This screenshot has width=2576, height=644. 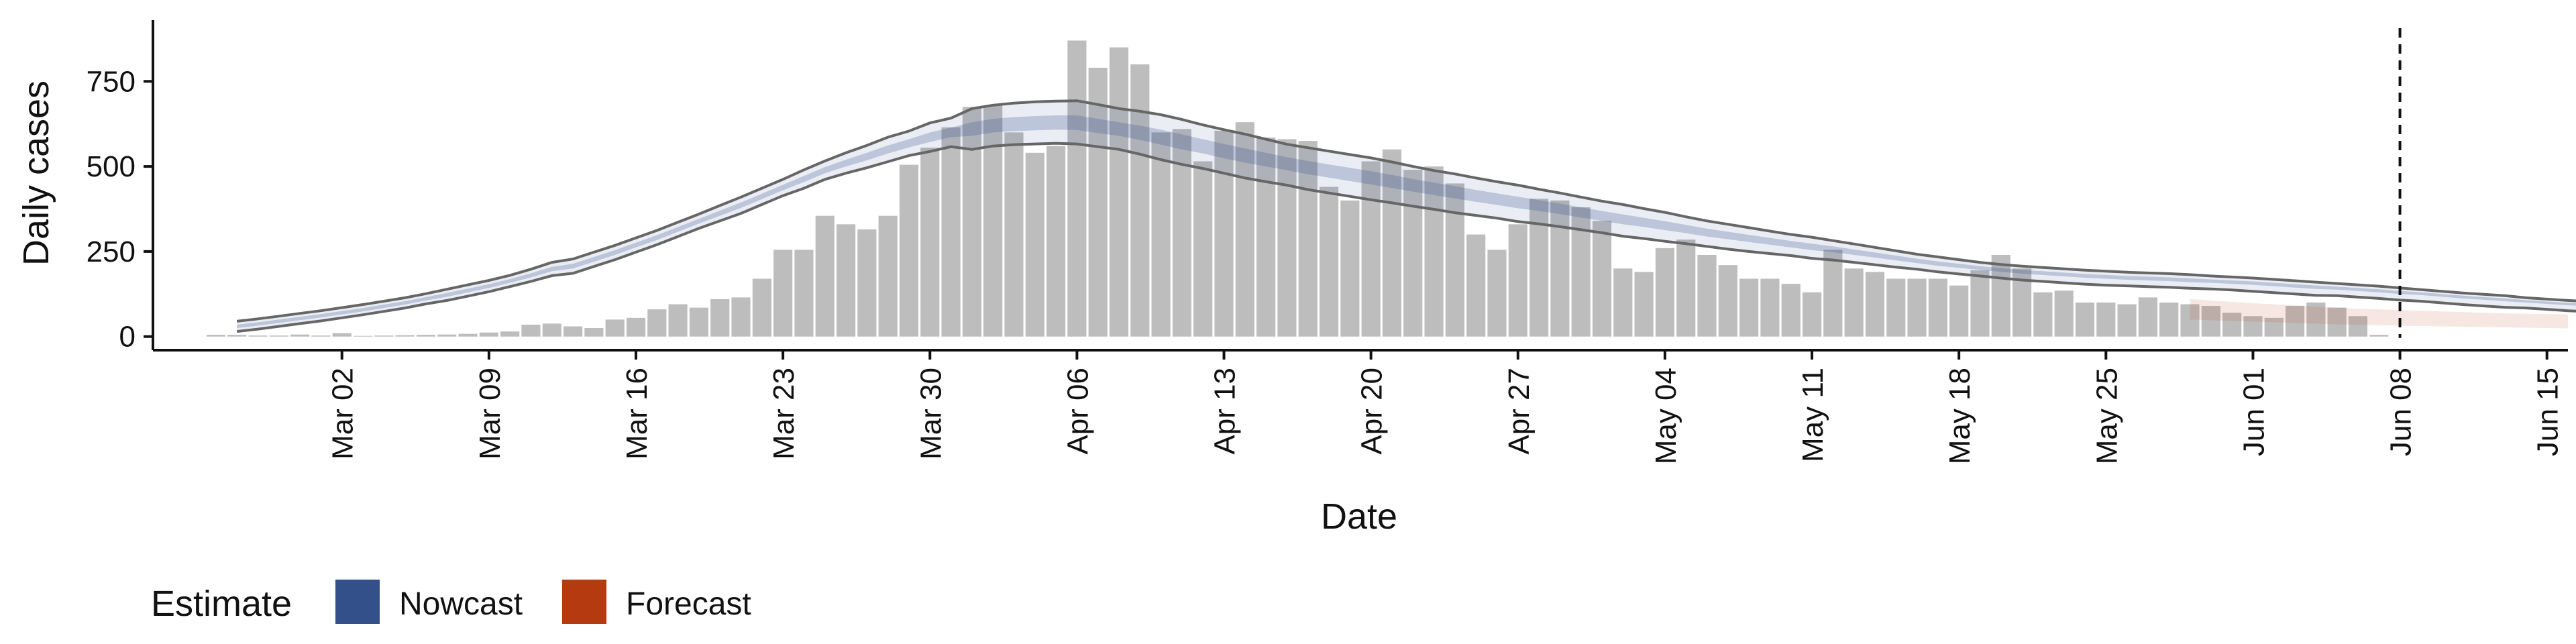 What do you see at coordinates (127, 337) in the screenshot?
I see `y-tick-label: 0` at bounding box center [127, 337].